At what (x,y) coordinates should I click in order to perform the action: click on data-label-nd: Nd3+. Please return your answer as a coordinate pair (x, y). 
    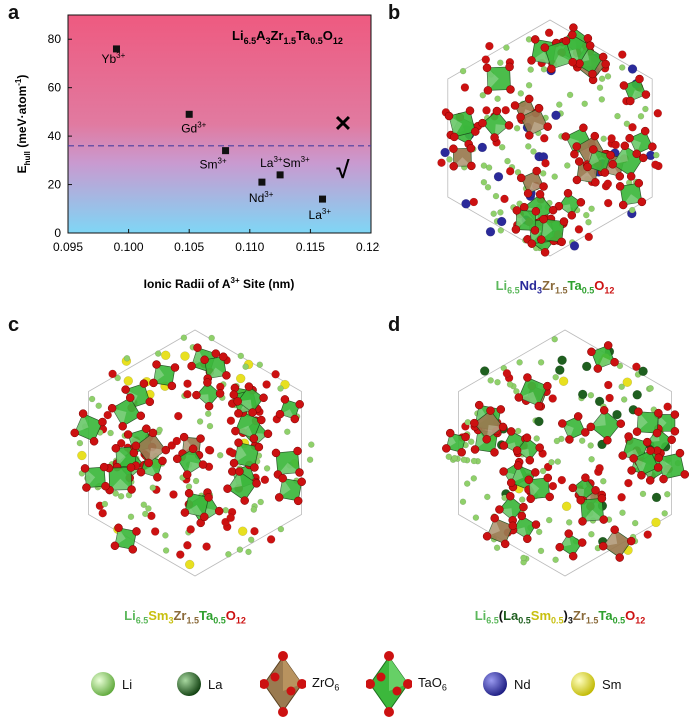
    Looking at the image, I should click on (261, 197).